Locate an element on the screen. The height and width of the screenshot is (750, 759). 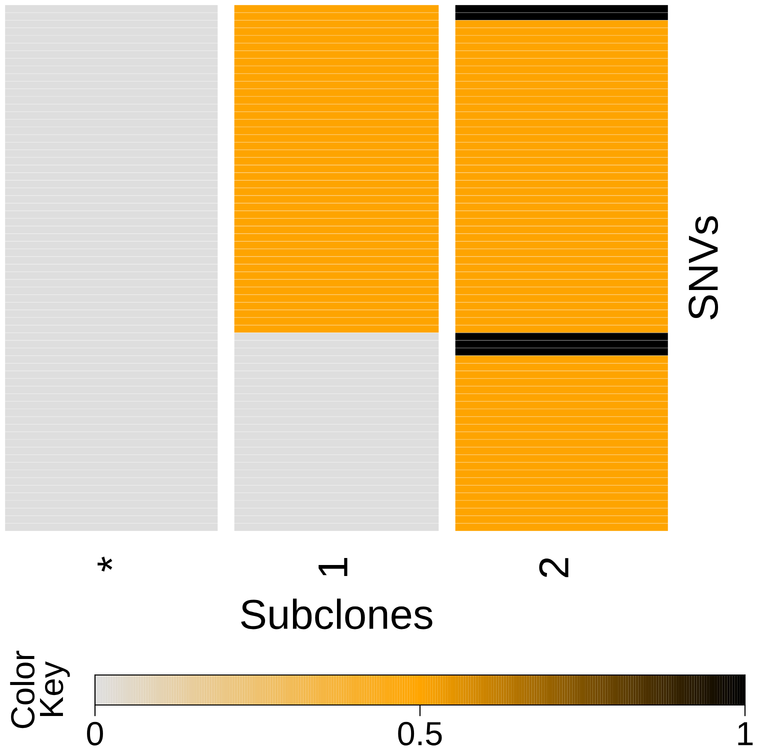
x-tick-label: 1 is located at coordinates (333, 567).